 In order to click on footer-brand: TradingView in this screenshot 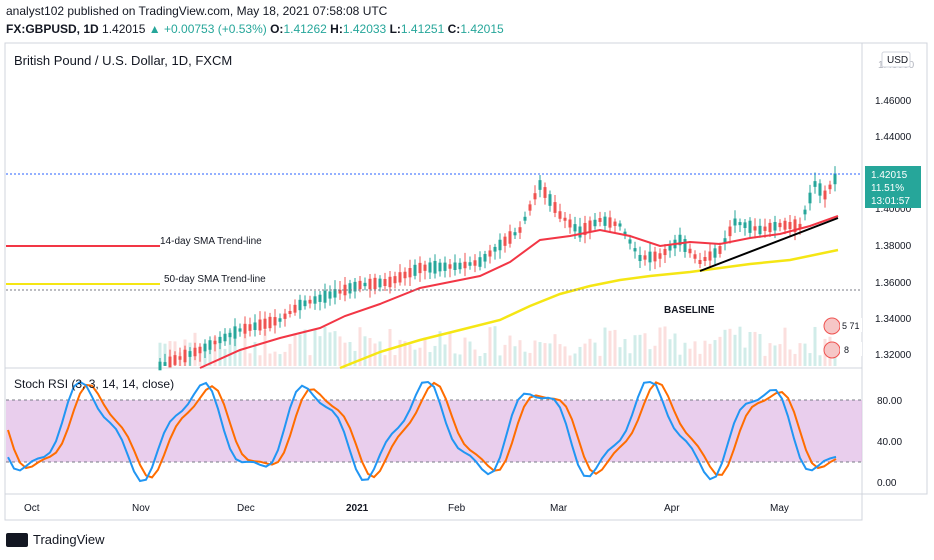, I will do `click(55, 539)`.